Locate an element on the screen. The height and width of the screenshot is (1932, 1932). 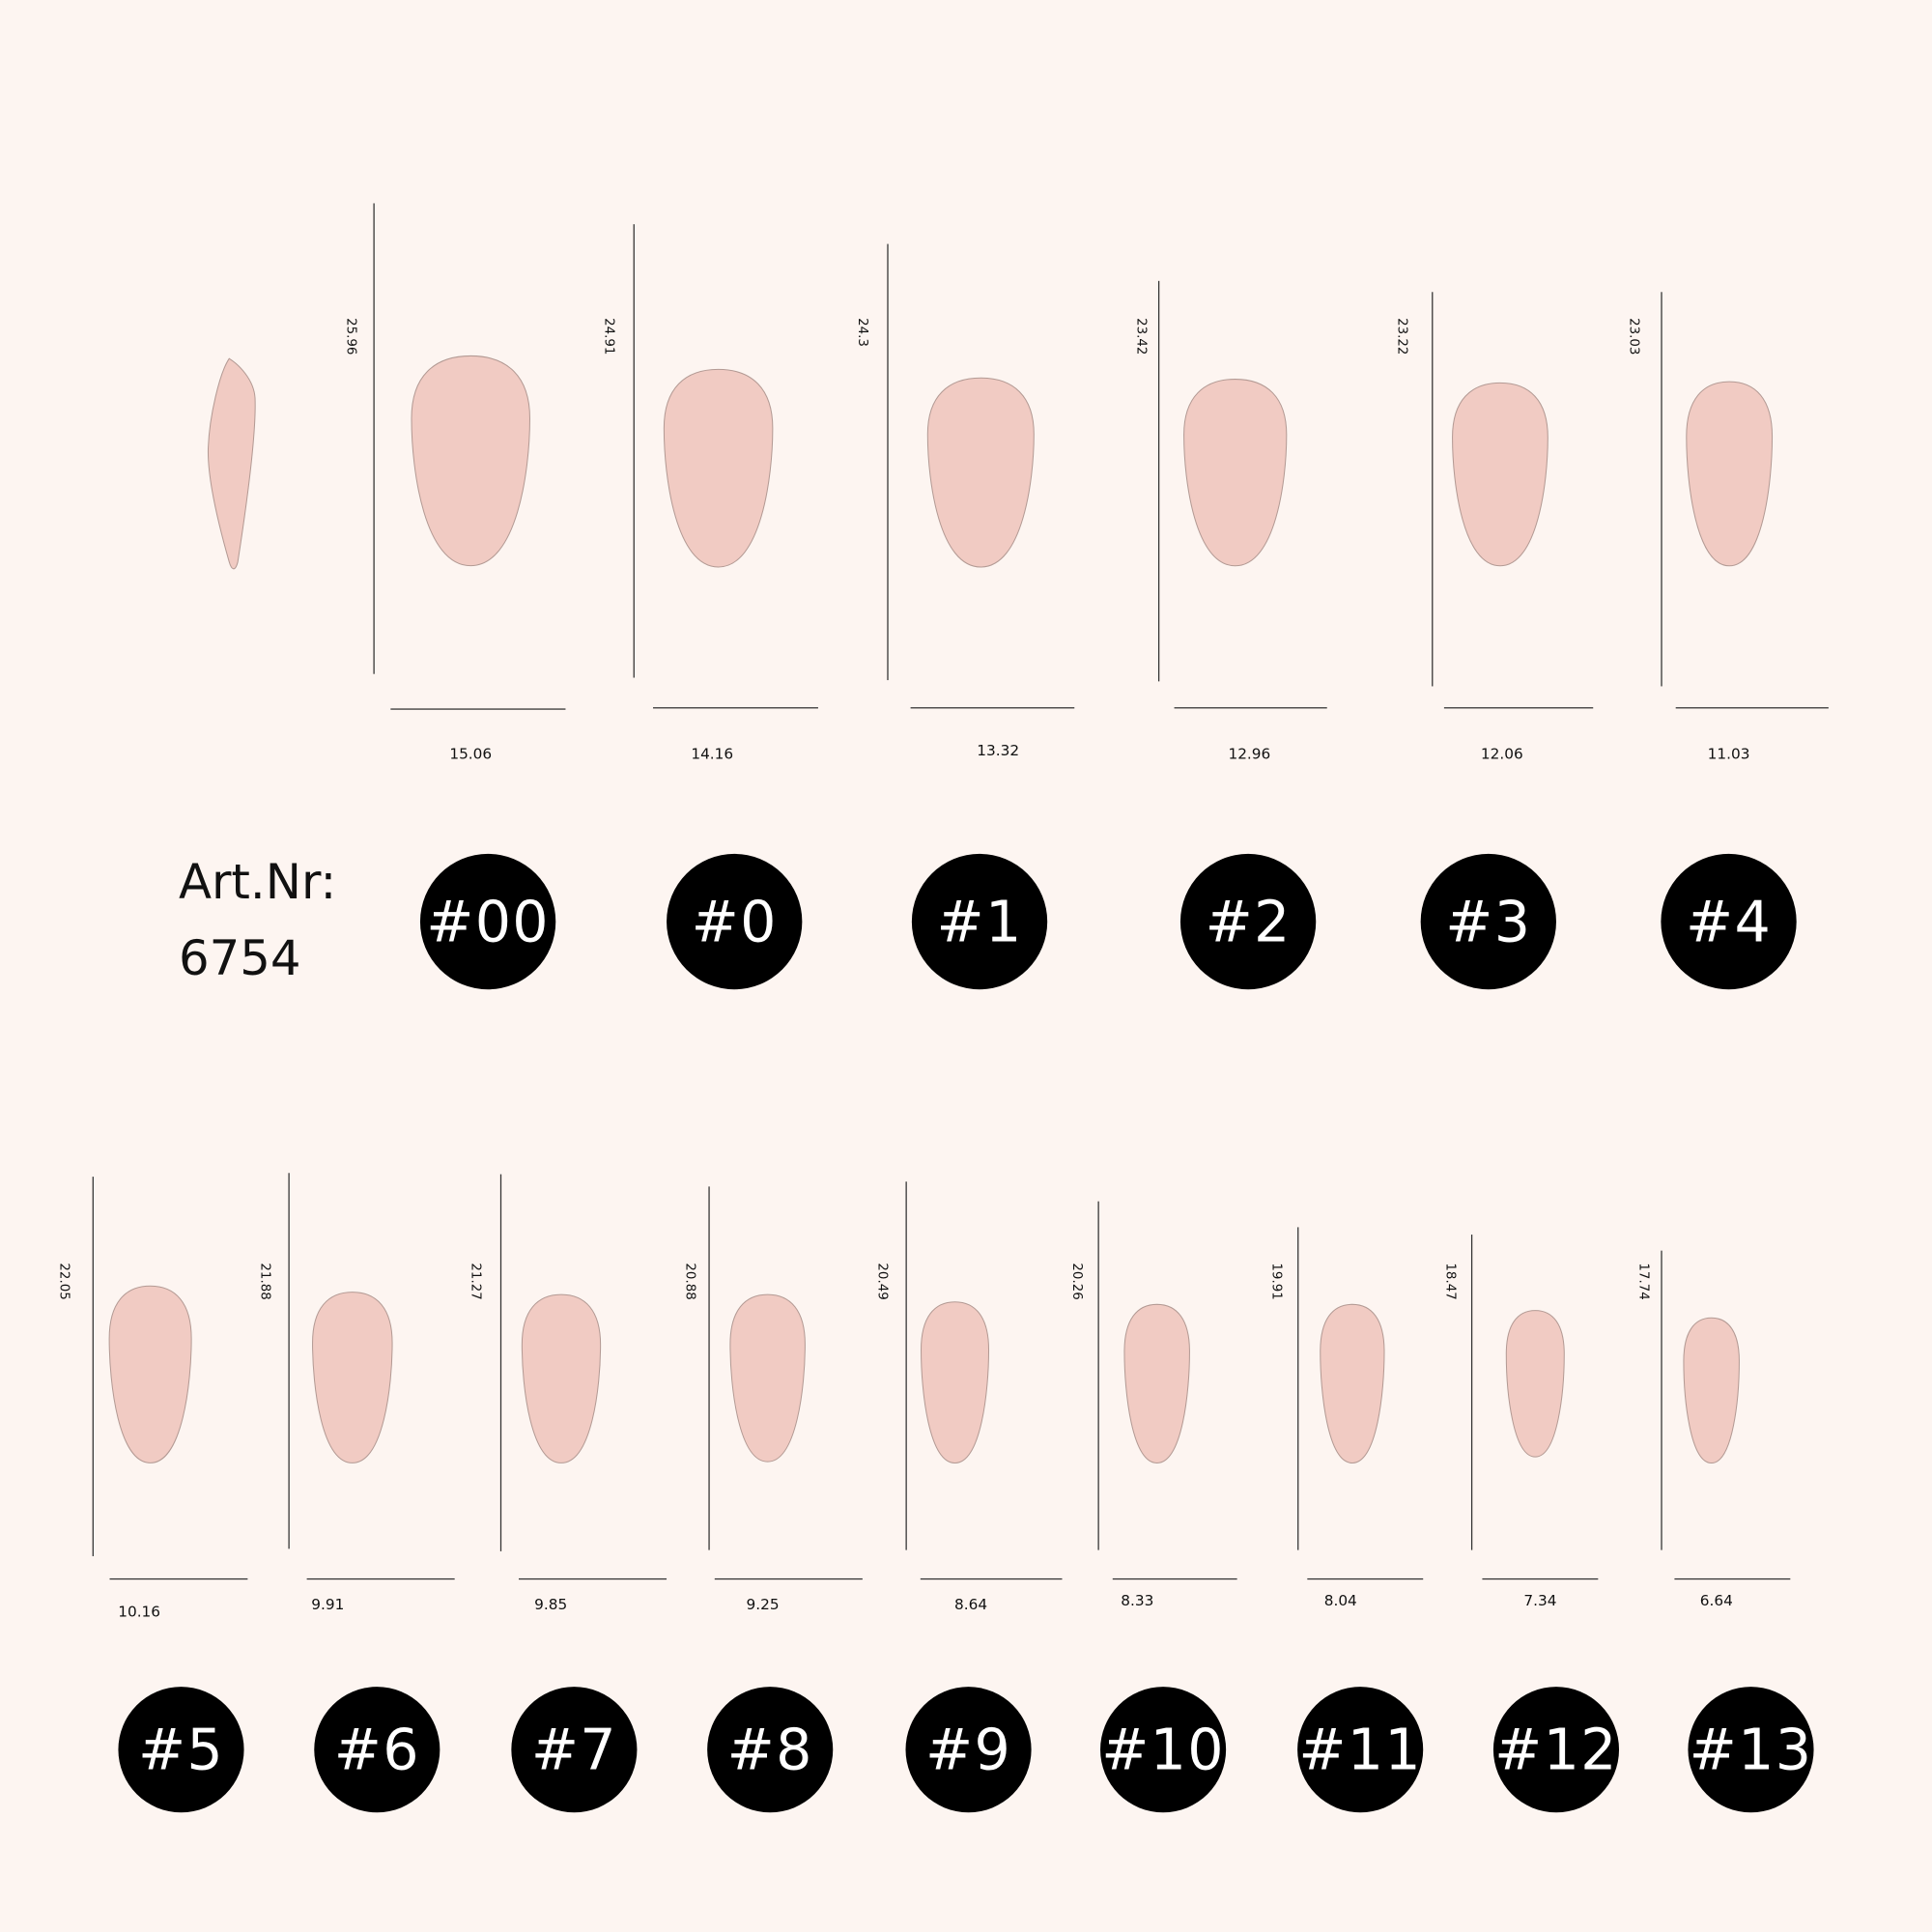
length-label: 18.47 is located at coordinates (1450, 1281).